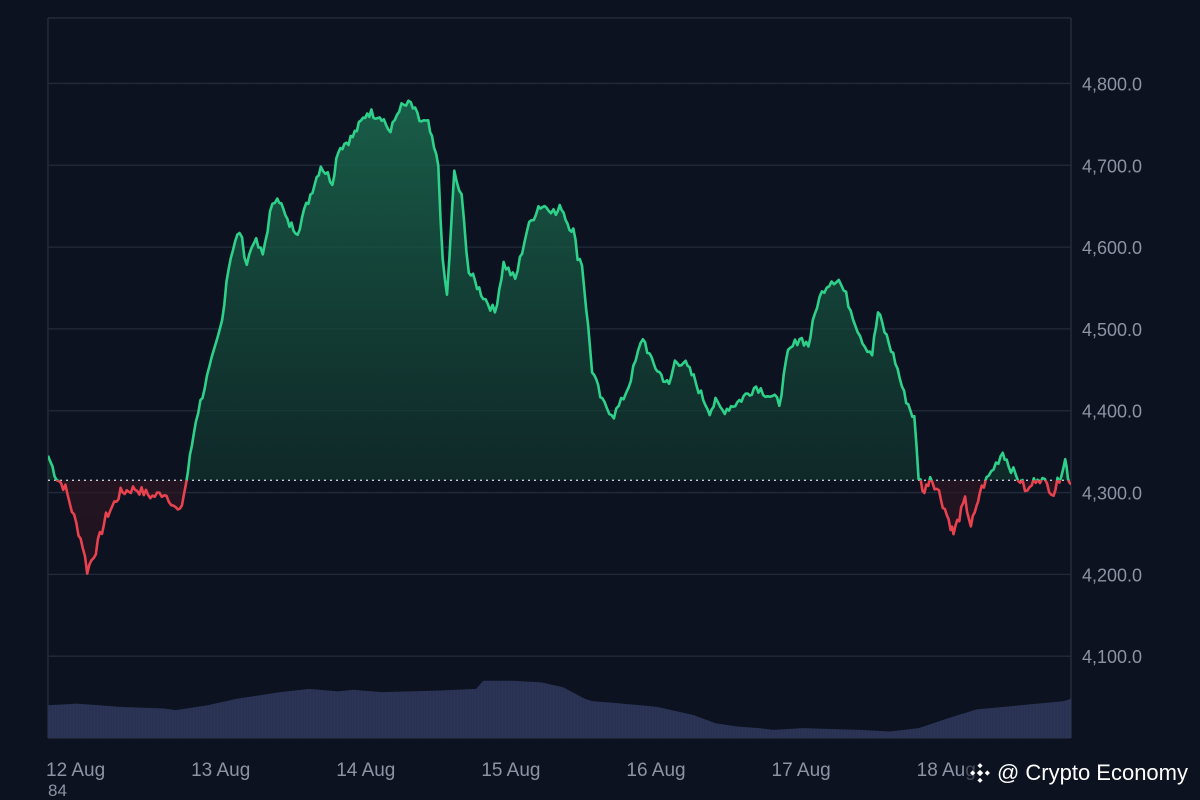 The width and height of the screenshot is (1200, 800). I want to click on x-tick-label: 17 Aug, so click(801, 770).